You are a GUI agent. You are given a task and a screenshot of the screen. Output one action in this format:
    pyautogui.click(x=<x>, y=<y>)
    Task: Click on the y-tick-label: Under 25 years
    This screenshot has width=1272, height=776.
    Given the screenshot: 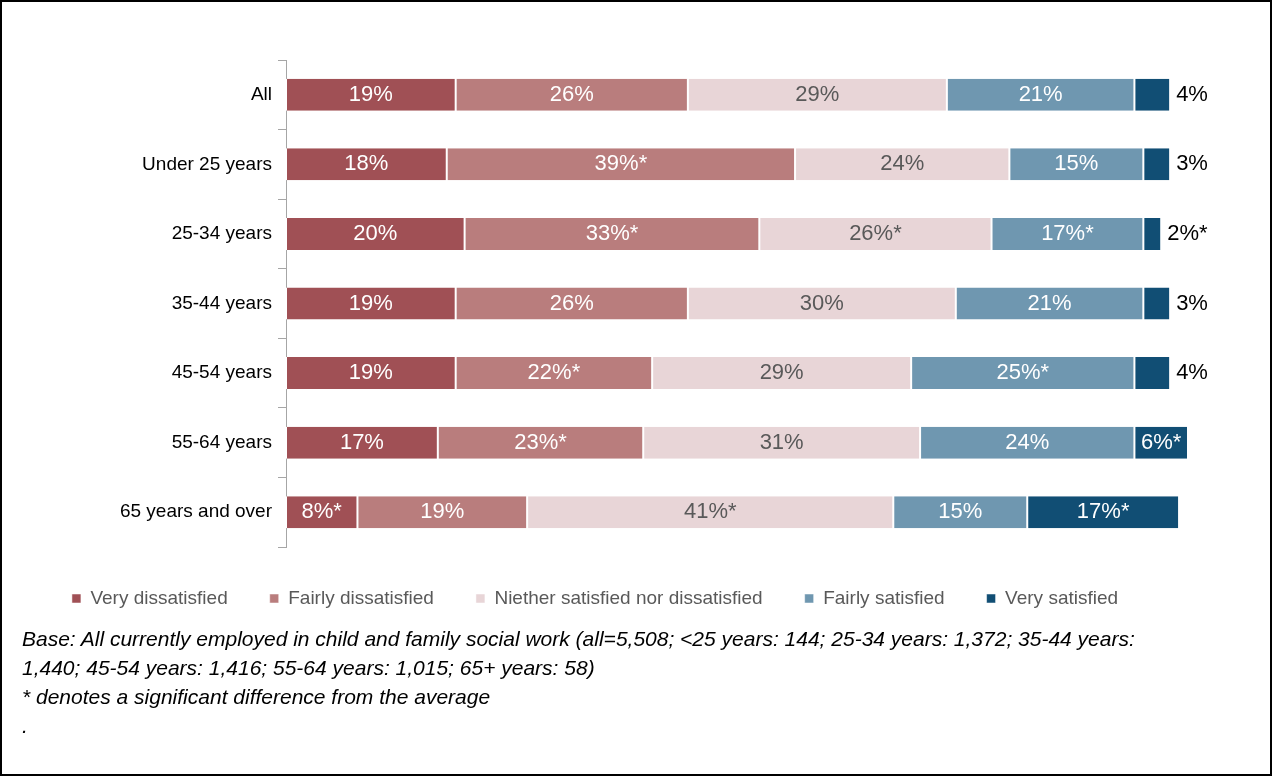 What is the action you would take?
    pyautogui.click(x=207, y=163)
    